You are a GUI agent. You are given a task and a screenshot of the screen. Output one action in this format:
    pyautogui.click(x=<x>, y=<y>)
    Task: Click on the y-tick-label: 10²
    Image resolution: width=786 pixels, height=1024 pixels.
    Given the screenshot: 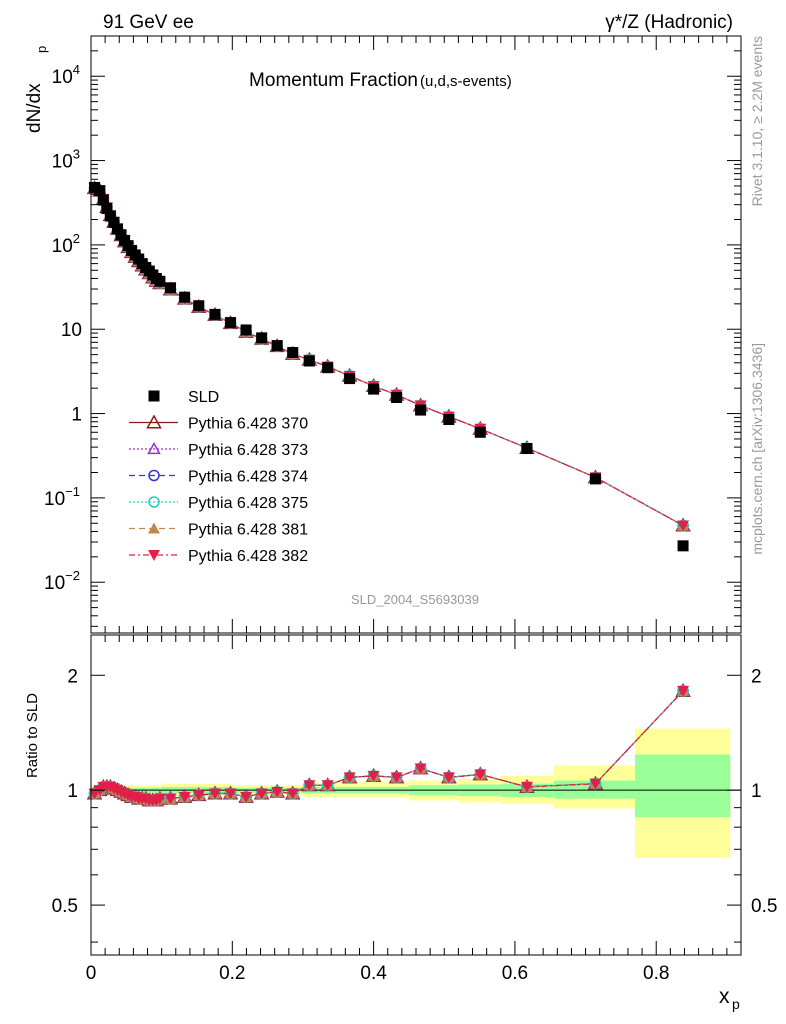 What is the action you would take?
    pyautogui.click(x=66, y=244)
    